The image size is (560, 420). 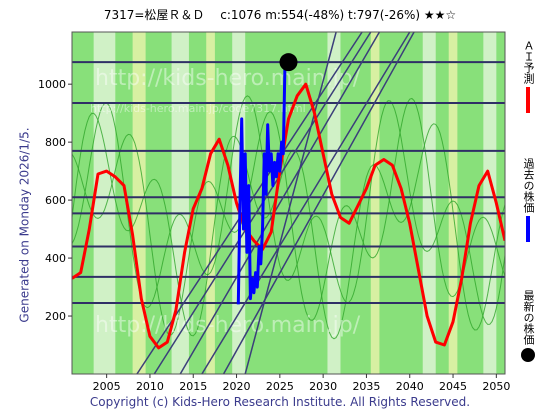 I want to click on generated-note-text: Generated on Monday 2026/1/5., so click(x=25, y=225).